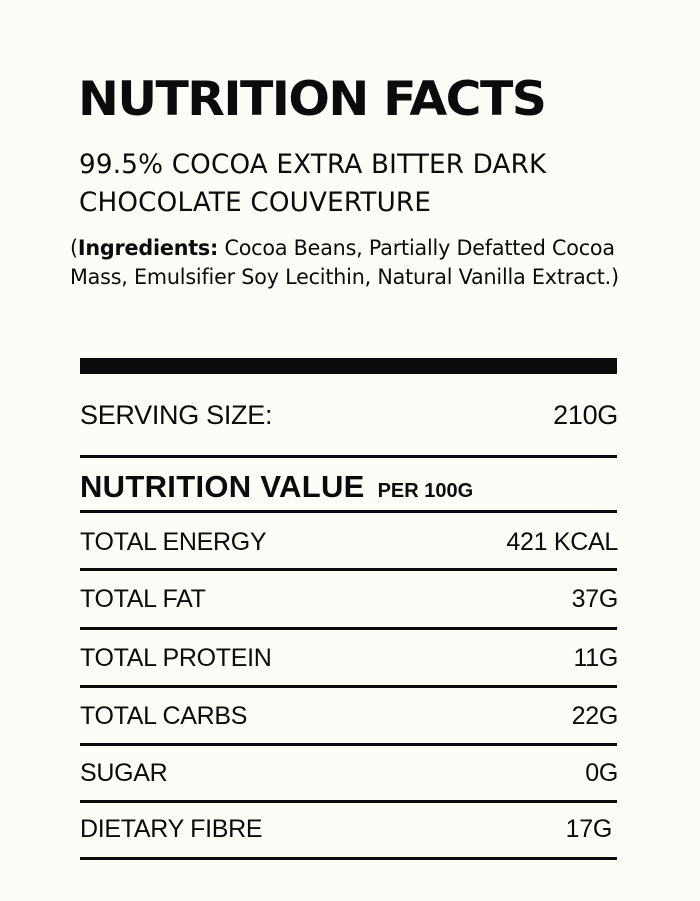 The image size is (700, 901). What do you see at coordinates (595, 716) in the screenshot?
I see `nutrient-value: 22G` at bounding box center [595, 716].